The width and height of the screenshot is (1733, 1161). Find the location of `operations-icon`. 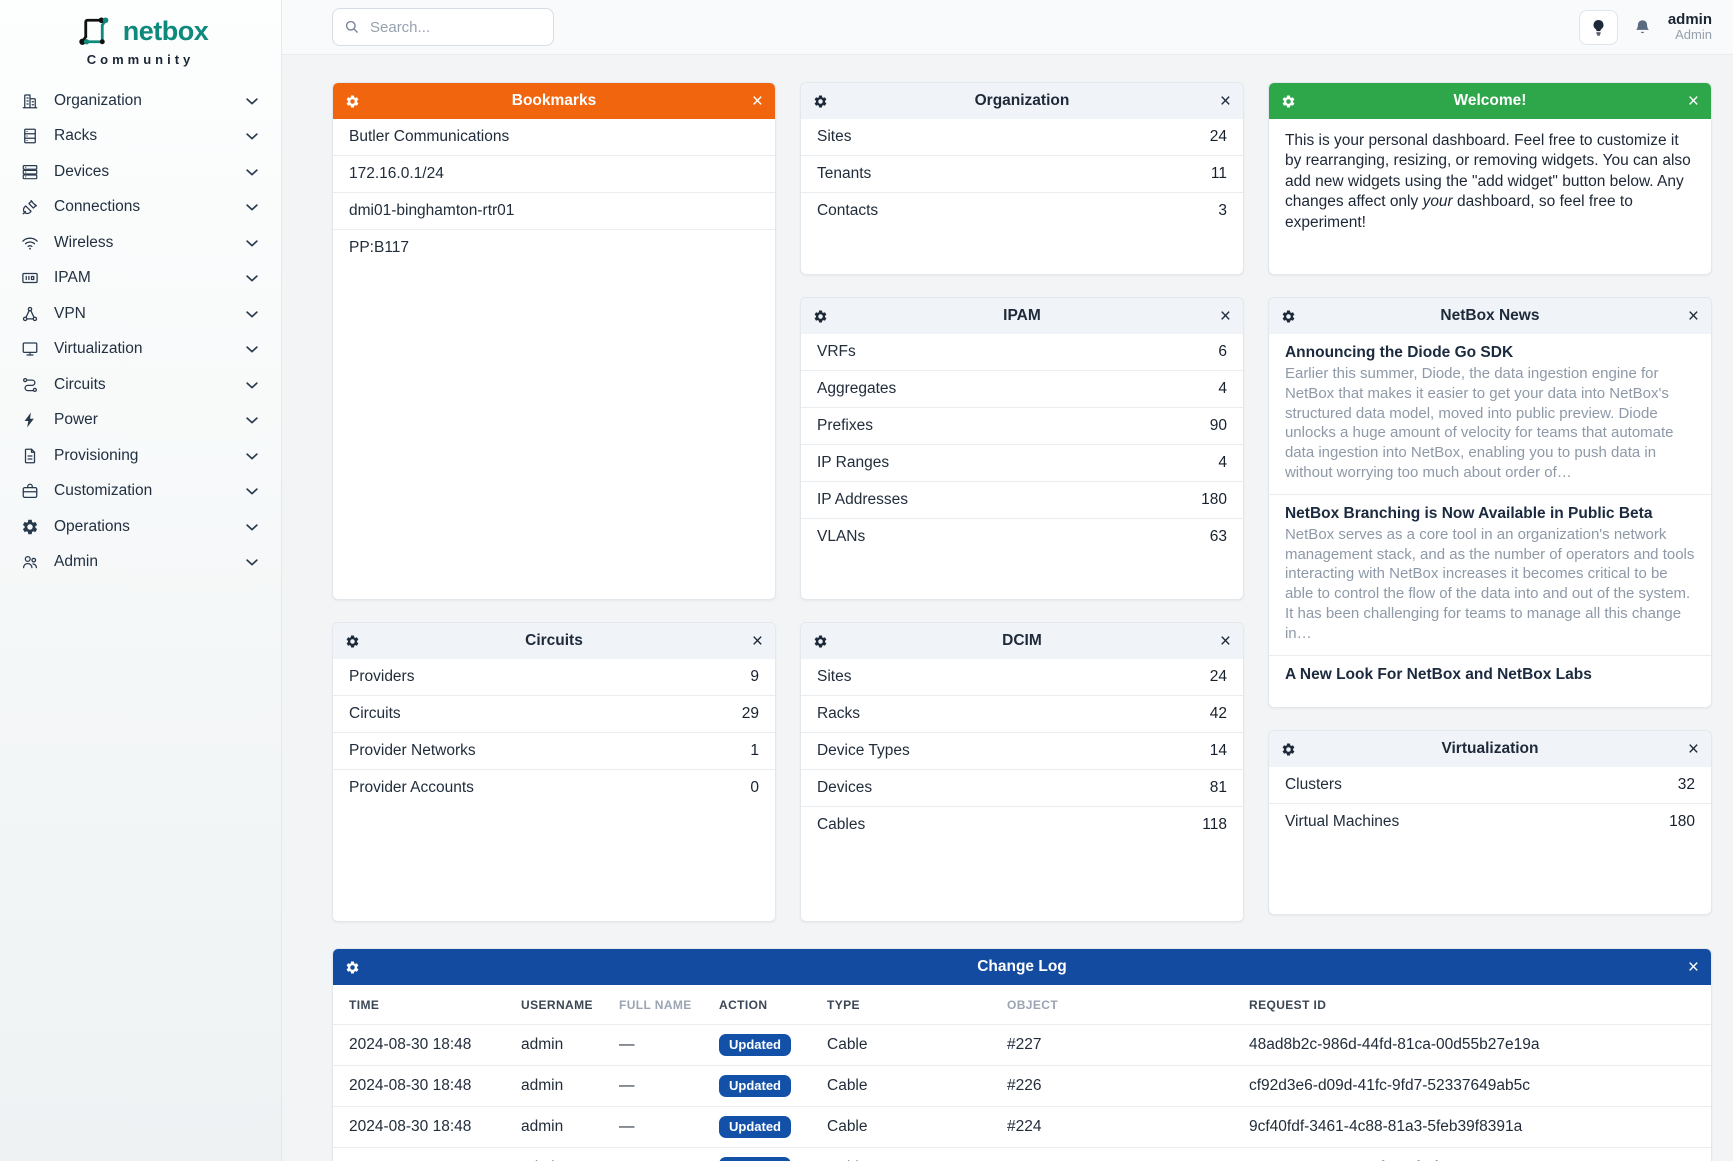

operations-icon is located at coordinates (30, 527).